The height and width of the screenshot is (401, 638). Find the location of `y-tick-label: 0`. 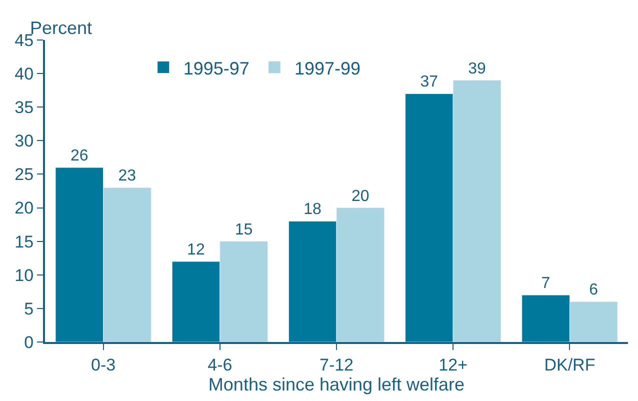

y-tick-label: 0 is located at coordinates (29, 342).